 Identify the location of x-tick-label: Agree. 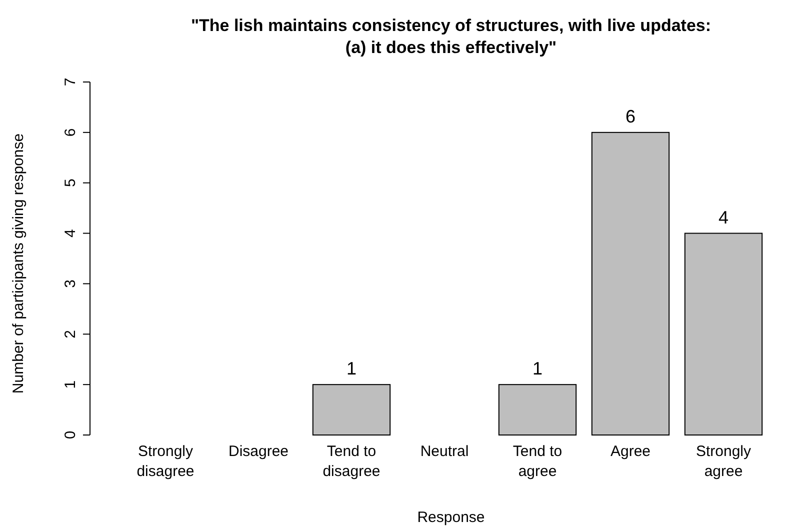
(630, 451).